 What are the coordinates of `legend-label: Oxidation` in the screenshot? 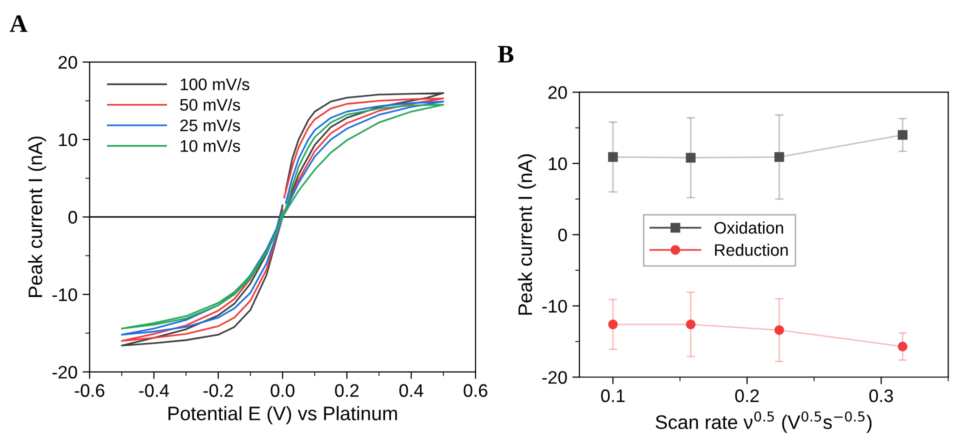 It's located at (749, 228).